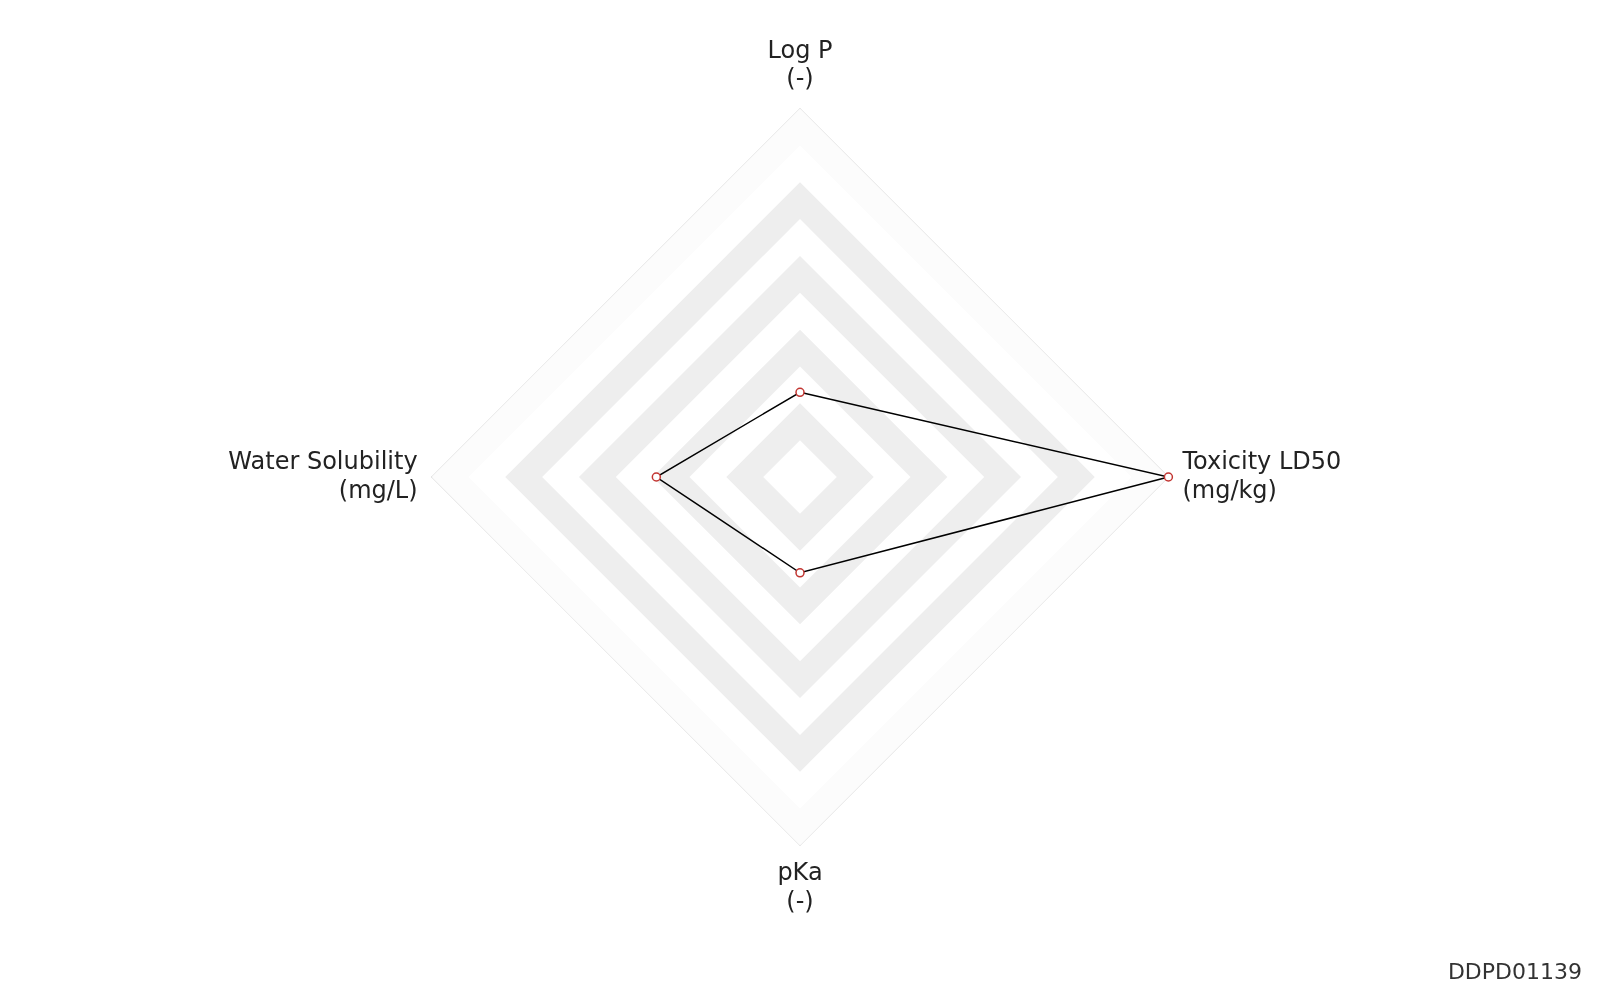  What do you see at coordinates (1261, 475) in the screenshot?
I see `spoke-label: Toxicity LD50 (mg/kg)` at bounding box center [1261, 475].